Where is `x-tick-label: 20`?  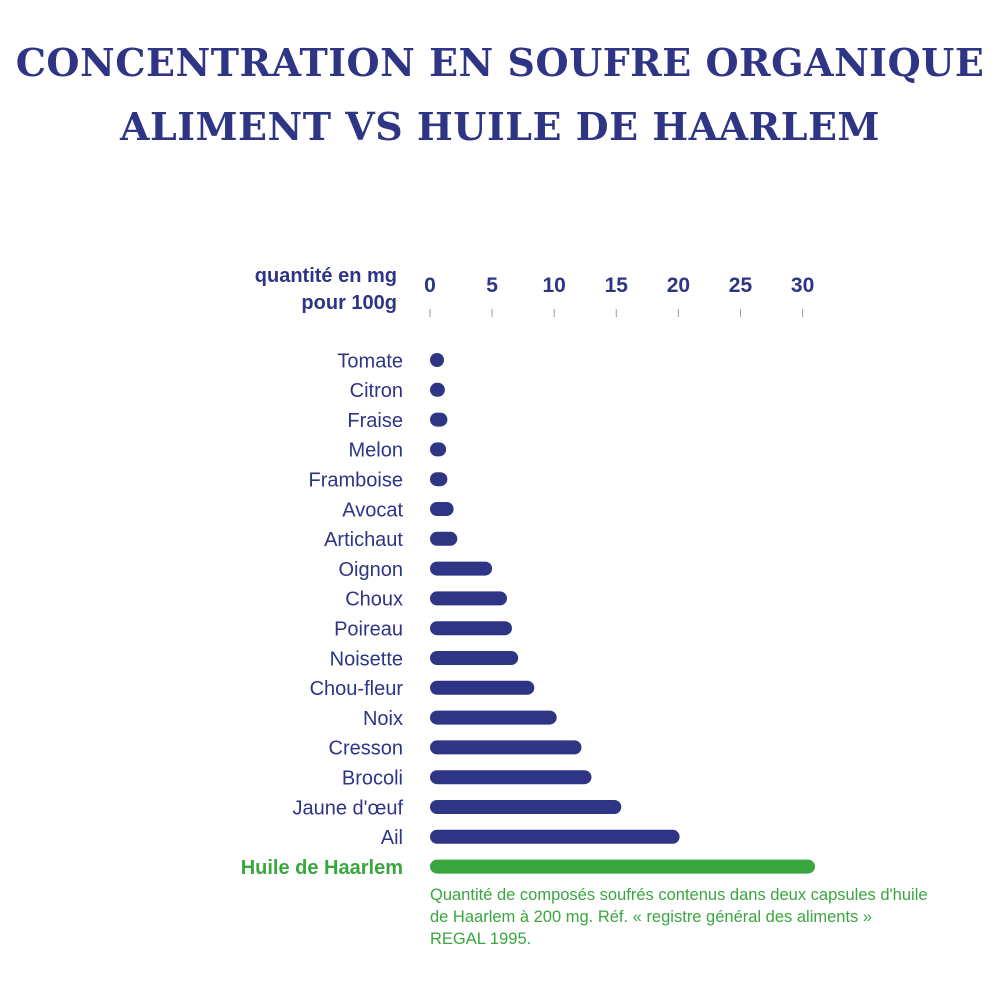
x-tick-label: 20 is located at coordinates (678, 285).